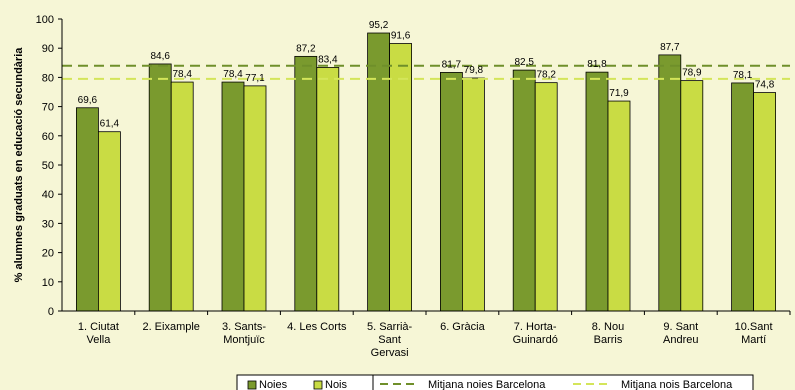  I want to click on x-tick-label: 4. Les Corts, so click(317, 327).